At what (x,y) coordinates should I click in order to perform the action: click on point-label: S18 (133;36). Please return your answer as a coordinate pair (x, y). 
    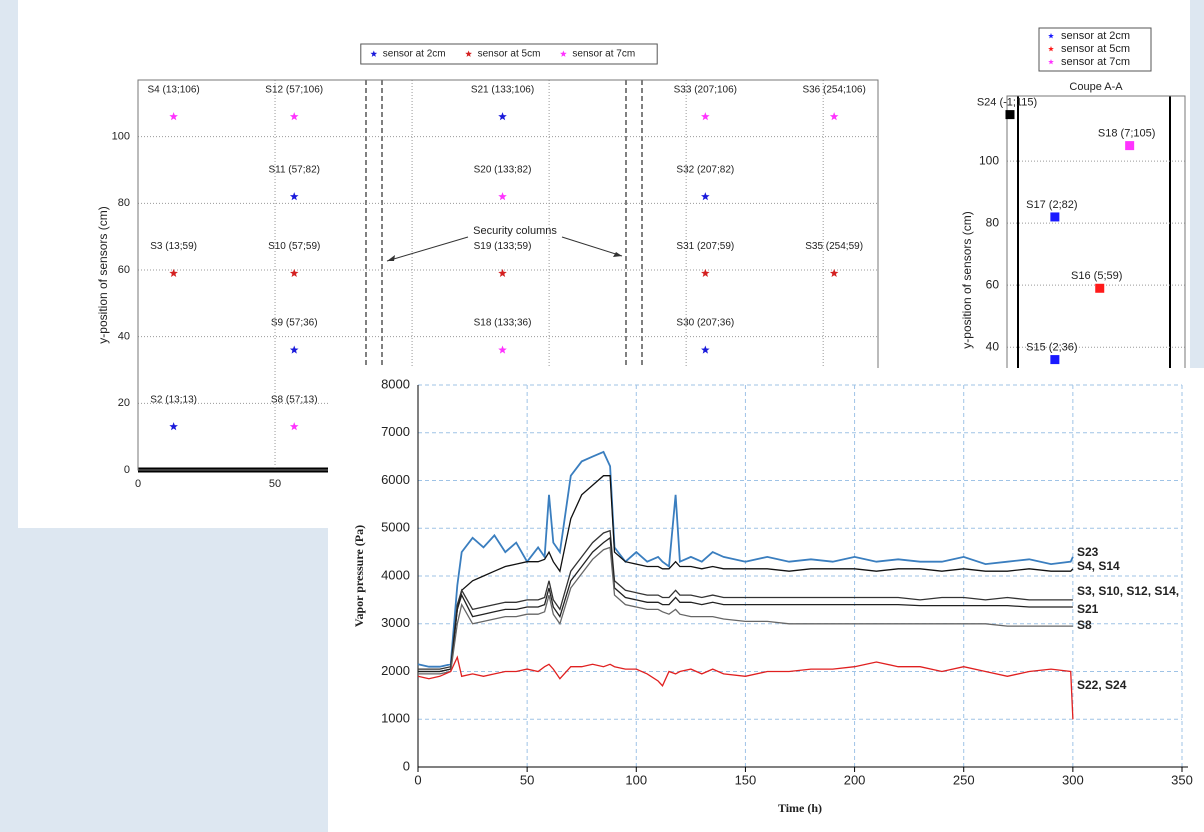
    Looking at the image, I should click on (503, 323).